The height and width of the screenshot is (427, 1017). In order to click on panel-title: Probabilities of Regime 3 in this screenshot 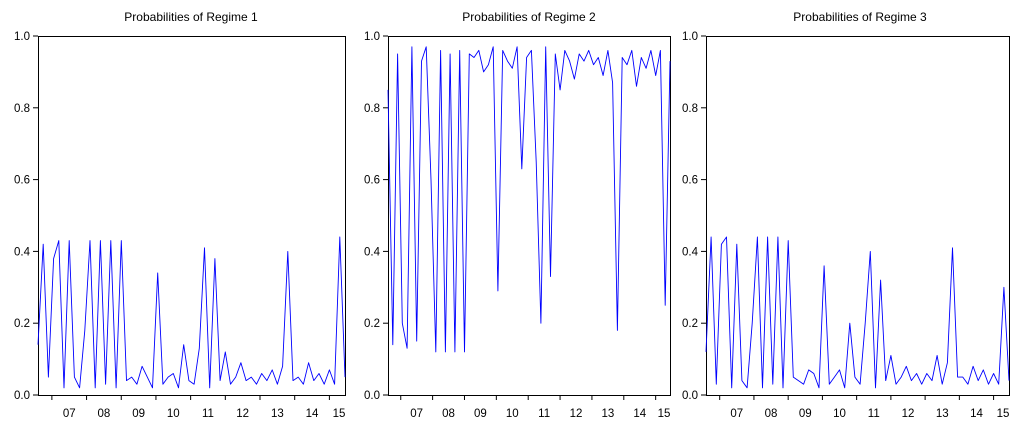, I will do `click(860, 17)`.